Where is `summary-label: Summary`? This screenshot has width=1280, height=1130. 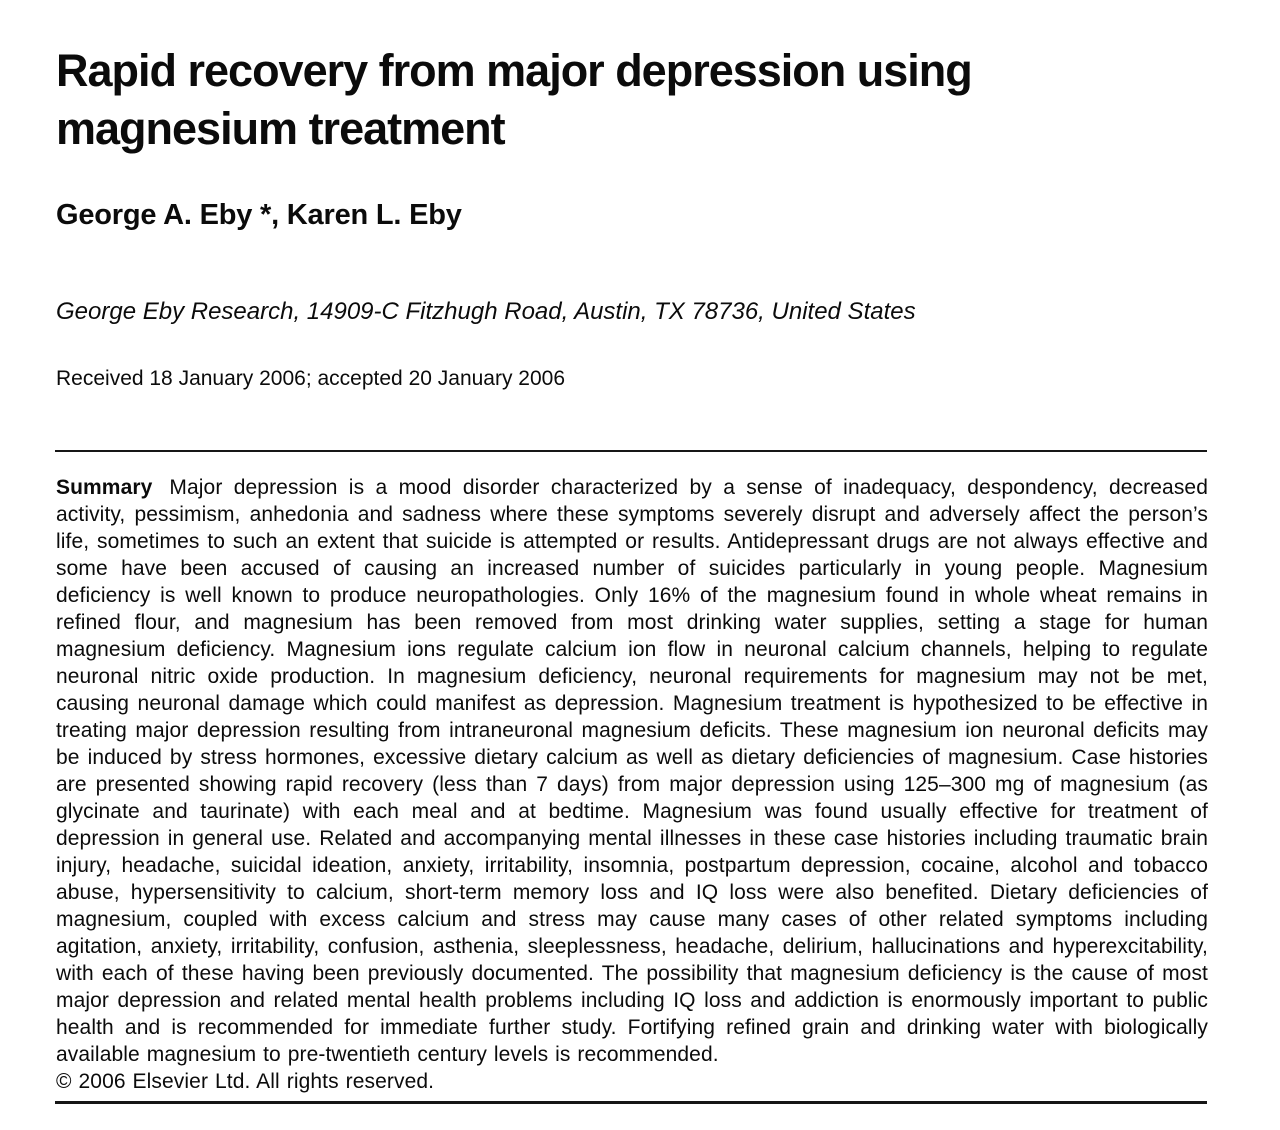
summary-label: Summary is located at coordinates (104, 487).